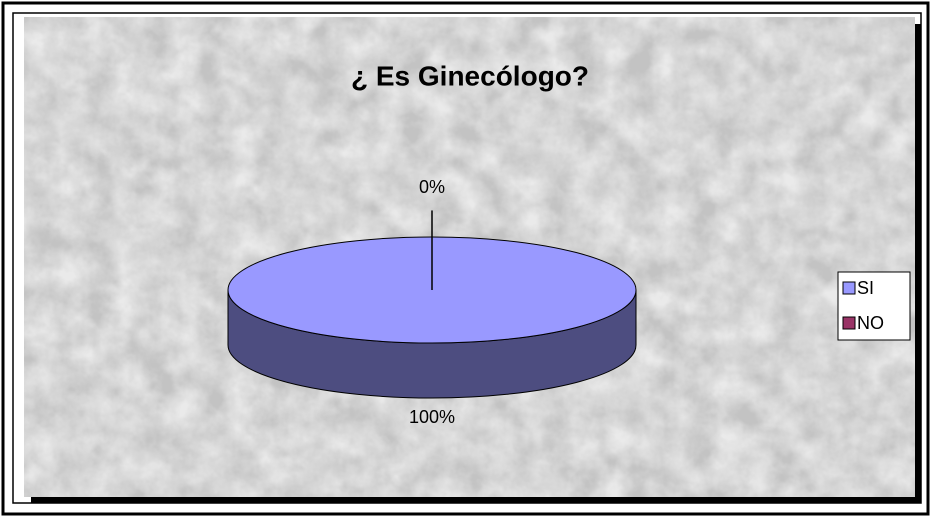 The image size is (931, 517). I want to click on data-label: 100%, so click(432, 417).